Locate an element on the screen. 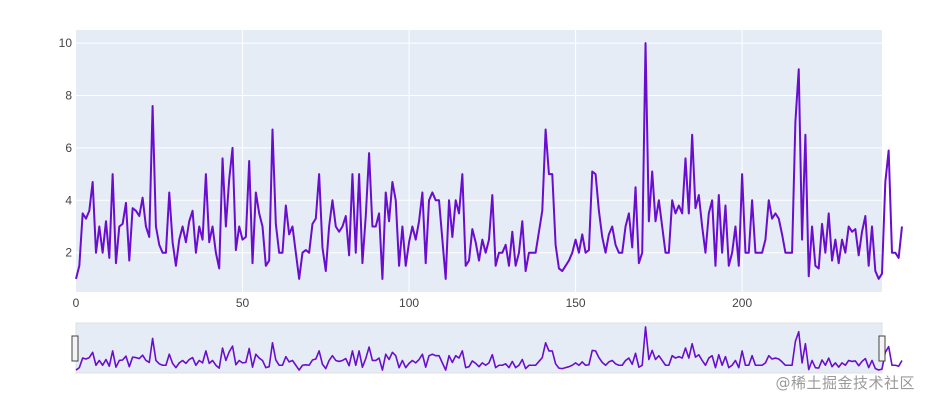 Image resolution: width=927 pixels, height=407 pixels. x-axis: 0 50 100 150 200 is located at coordinates (413, 303).